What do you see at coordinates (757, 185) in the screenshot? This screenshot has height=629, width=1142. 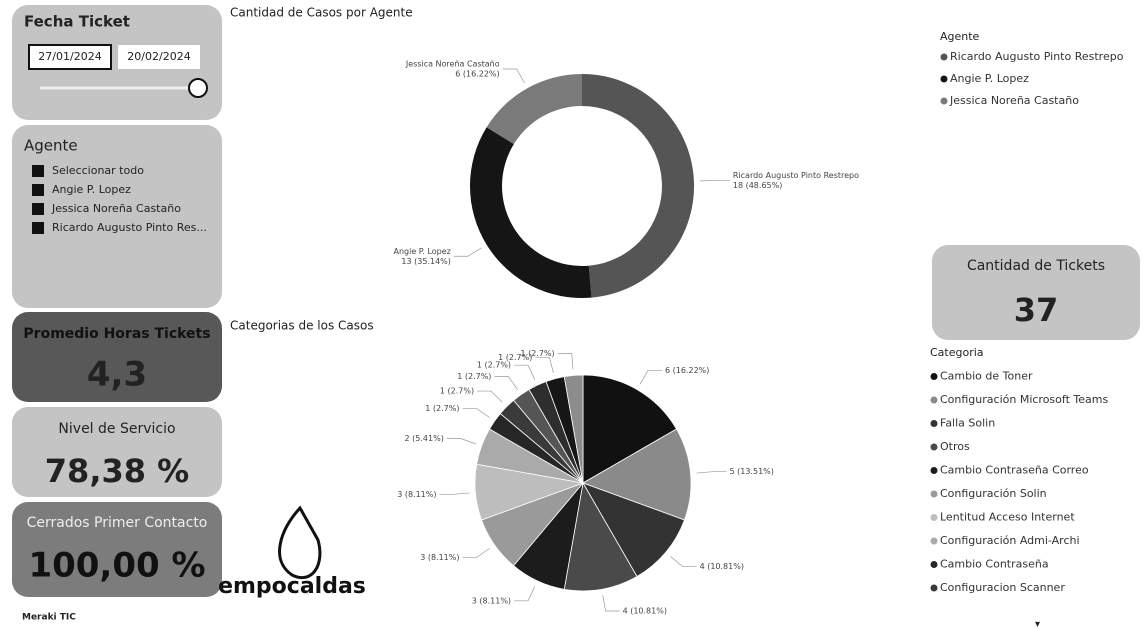 I see `data-label: 18 (48.65%)` at bounding box center [757, 185].